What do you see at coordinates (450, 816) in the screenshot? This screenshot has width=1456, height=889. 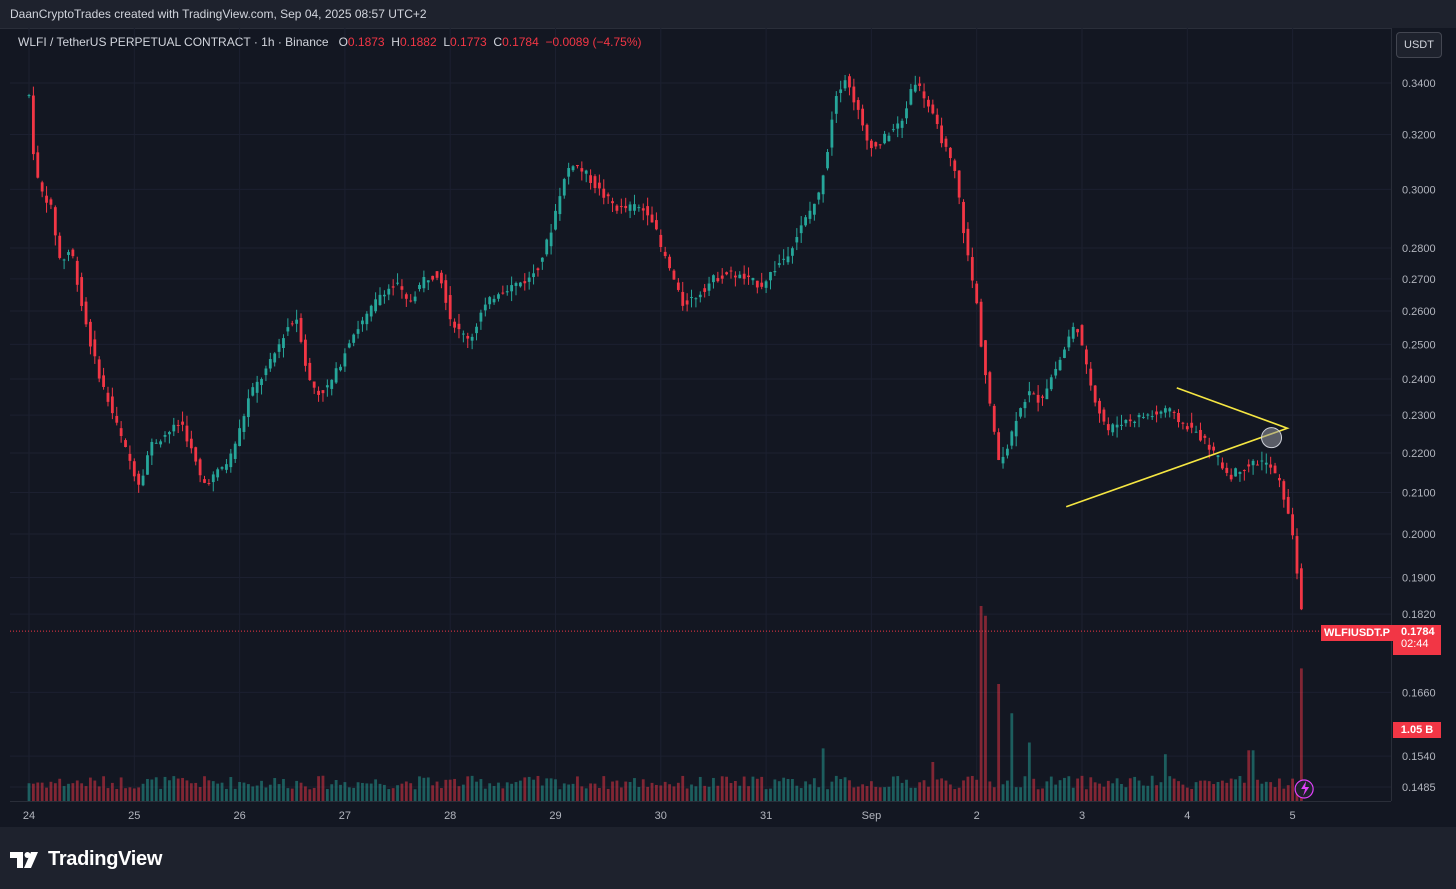 I see `time-tick-label: 28` at bounding box center [450, 816].